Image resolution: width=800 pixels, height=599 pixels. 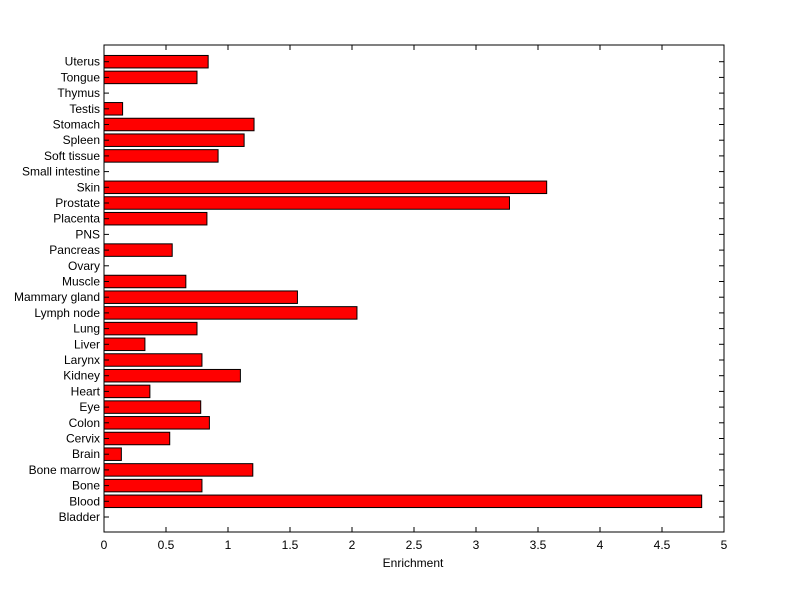 I want to click on y-tick-label-blood: Blood, so click(x=84, y=501).